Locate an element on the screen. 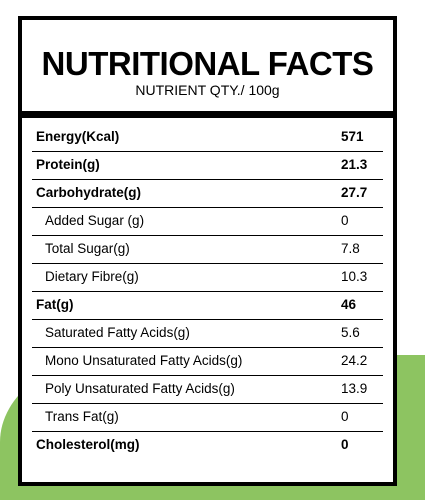 This screenshot has height=500, width=425. nutrient-name: Dietary Fibre(g) is located at coordinates (92, 276).